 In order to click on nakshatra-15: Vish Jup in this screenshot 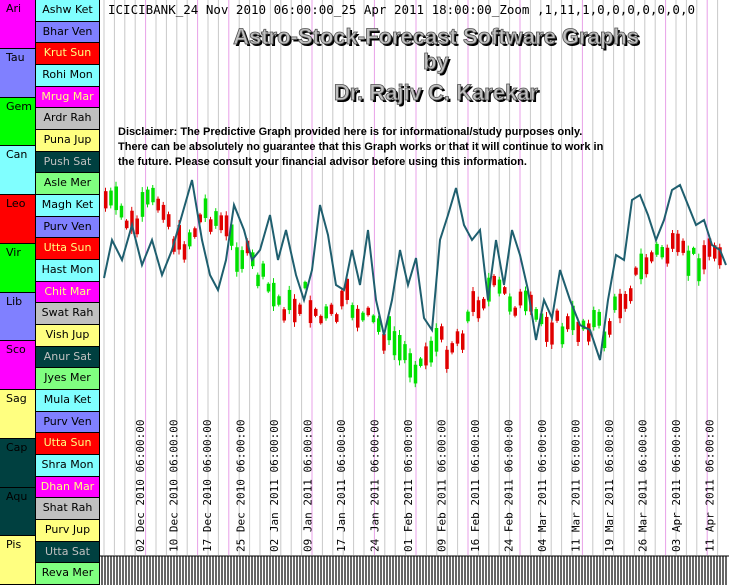, I will do `click(68, 336)`.